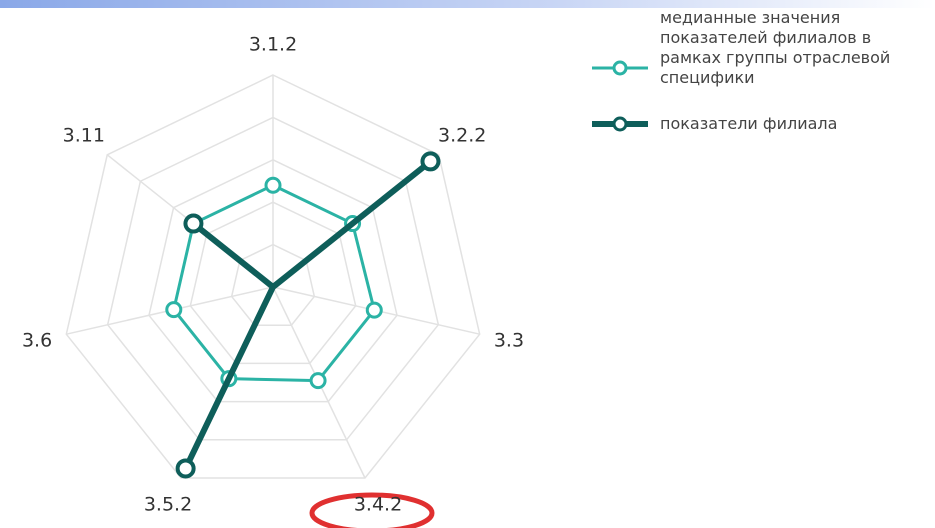 The image size is (935, 528). Describe the element at coordinates (462, 136) in the screenshot. I see `axis-label: 3.2.2` at that location.